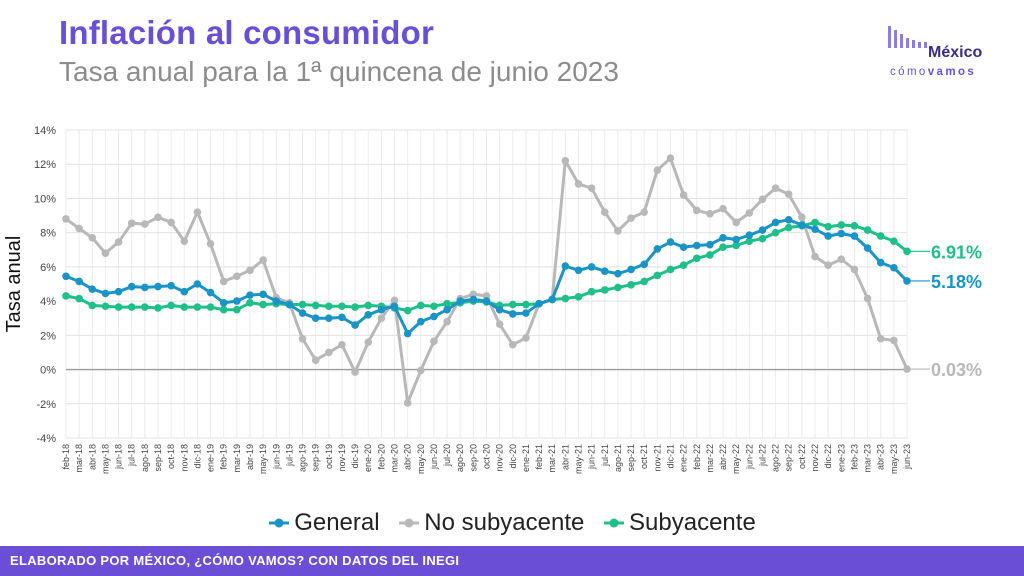 Image resolution: width=1024 pixels, height=576 pixels. I want to click on x-tick-label: mar-23, so click(868, 458).